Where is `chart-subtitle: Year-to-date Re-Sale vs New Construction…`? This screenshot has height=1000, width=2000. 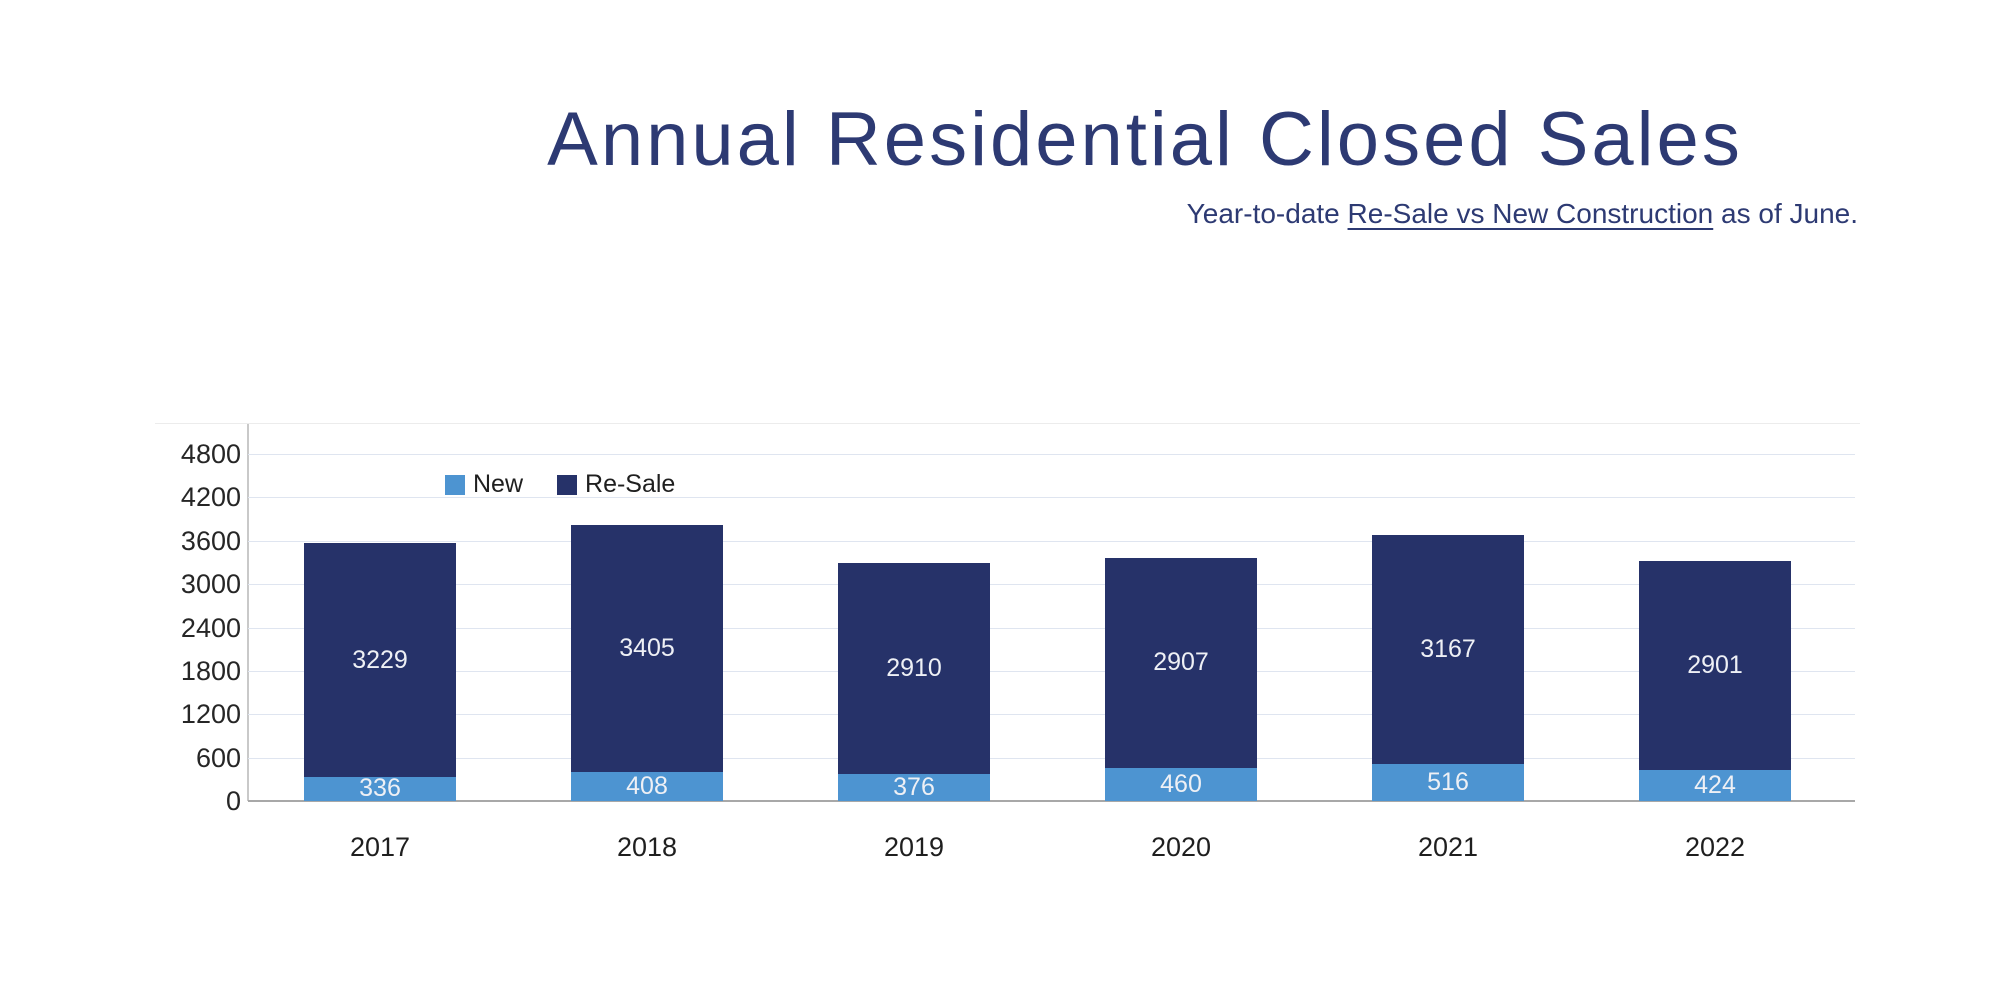
chart-subtitle: Year-to-date Re-Sale vs New Construction… is located at coordinates (1144, 214).